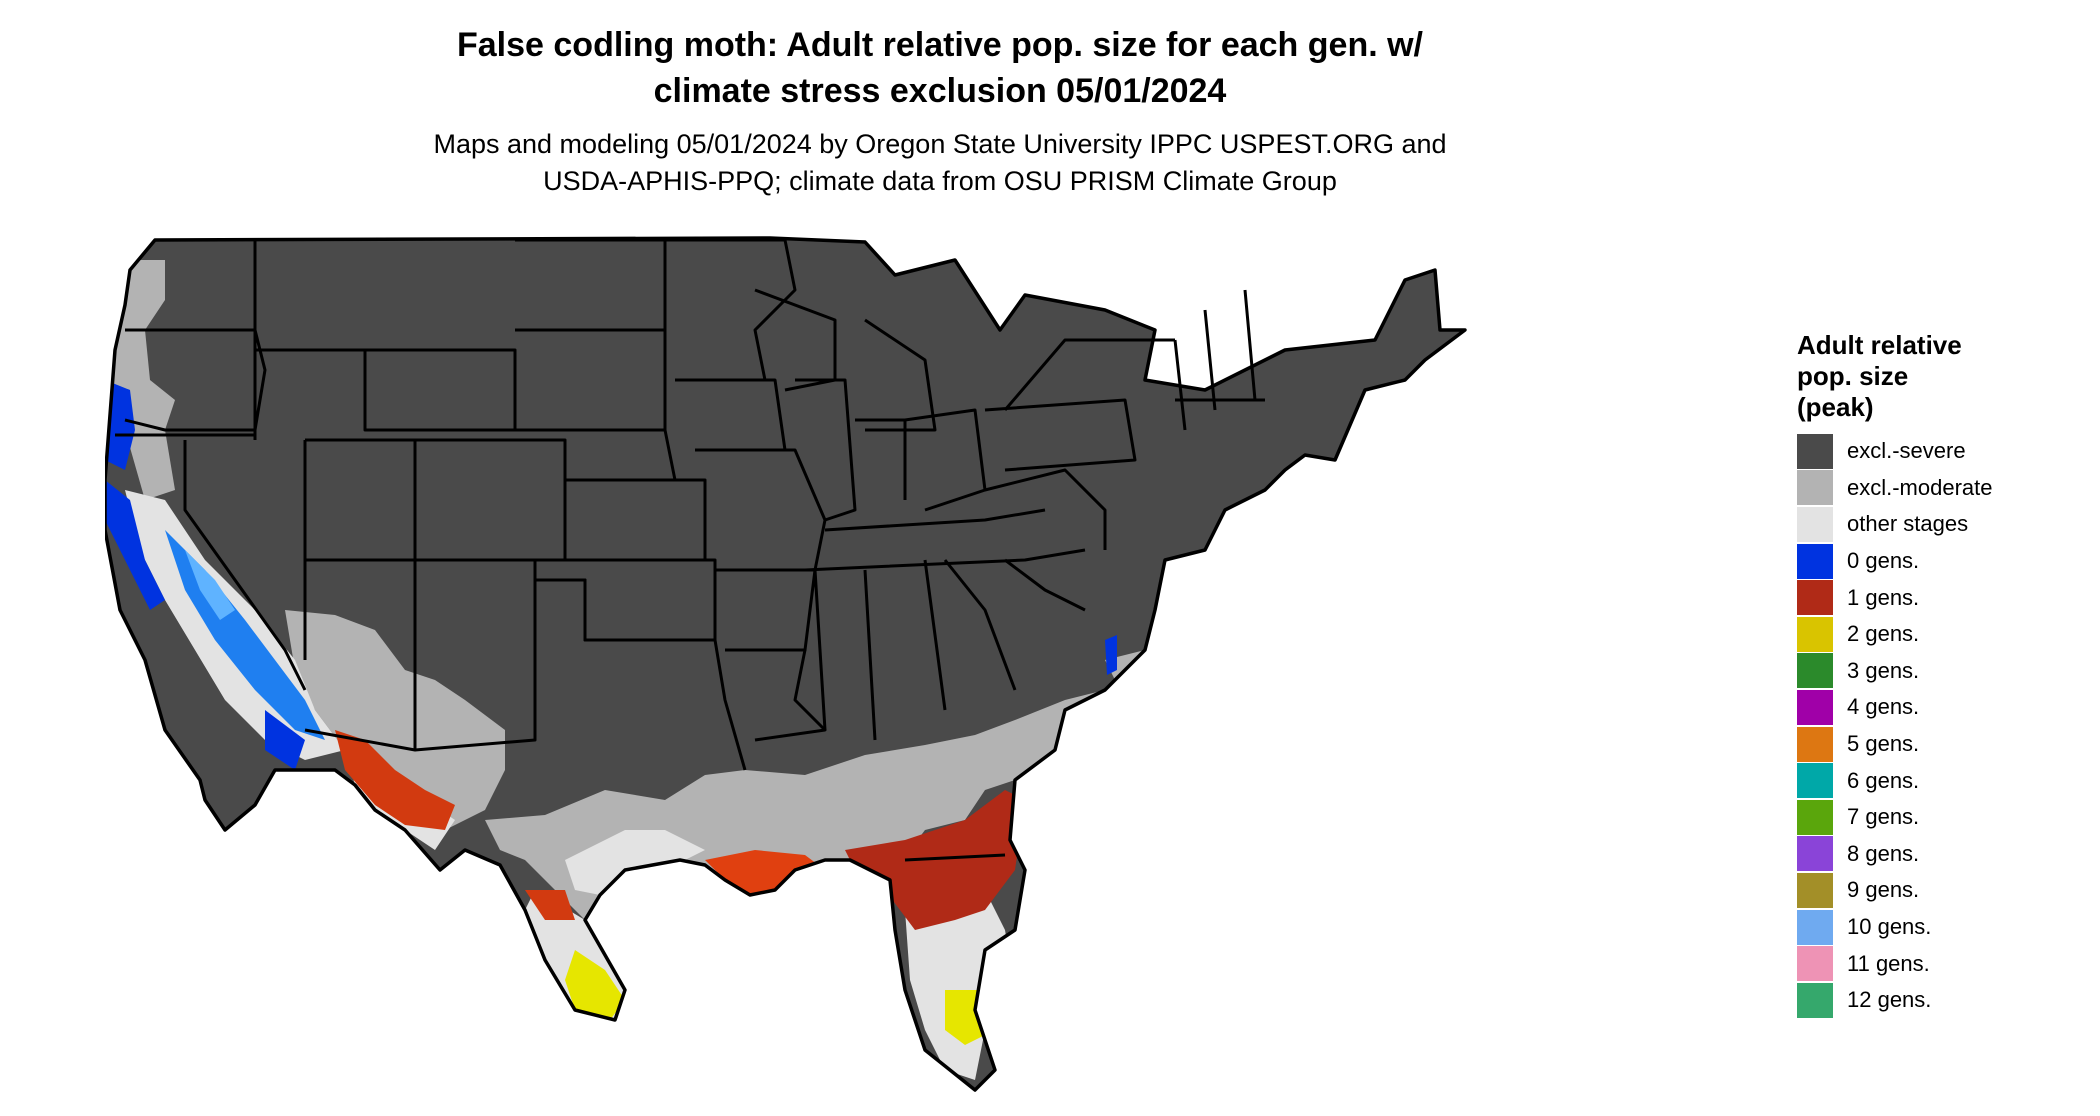 The height and width of the screenshot is (1116, 2100). What do you see at coordinates (1045, 509) in the screenshot?
I see `state-boundary-virginia` at bounding box center [1045, 509].